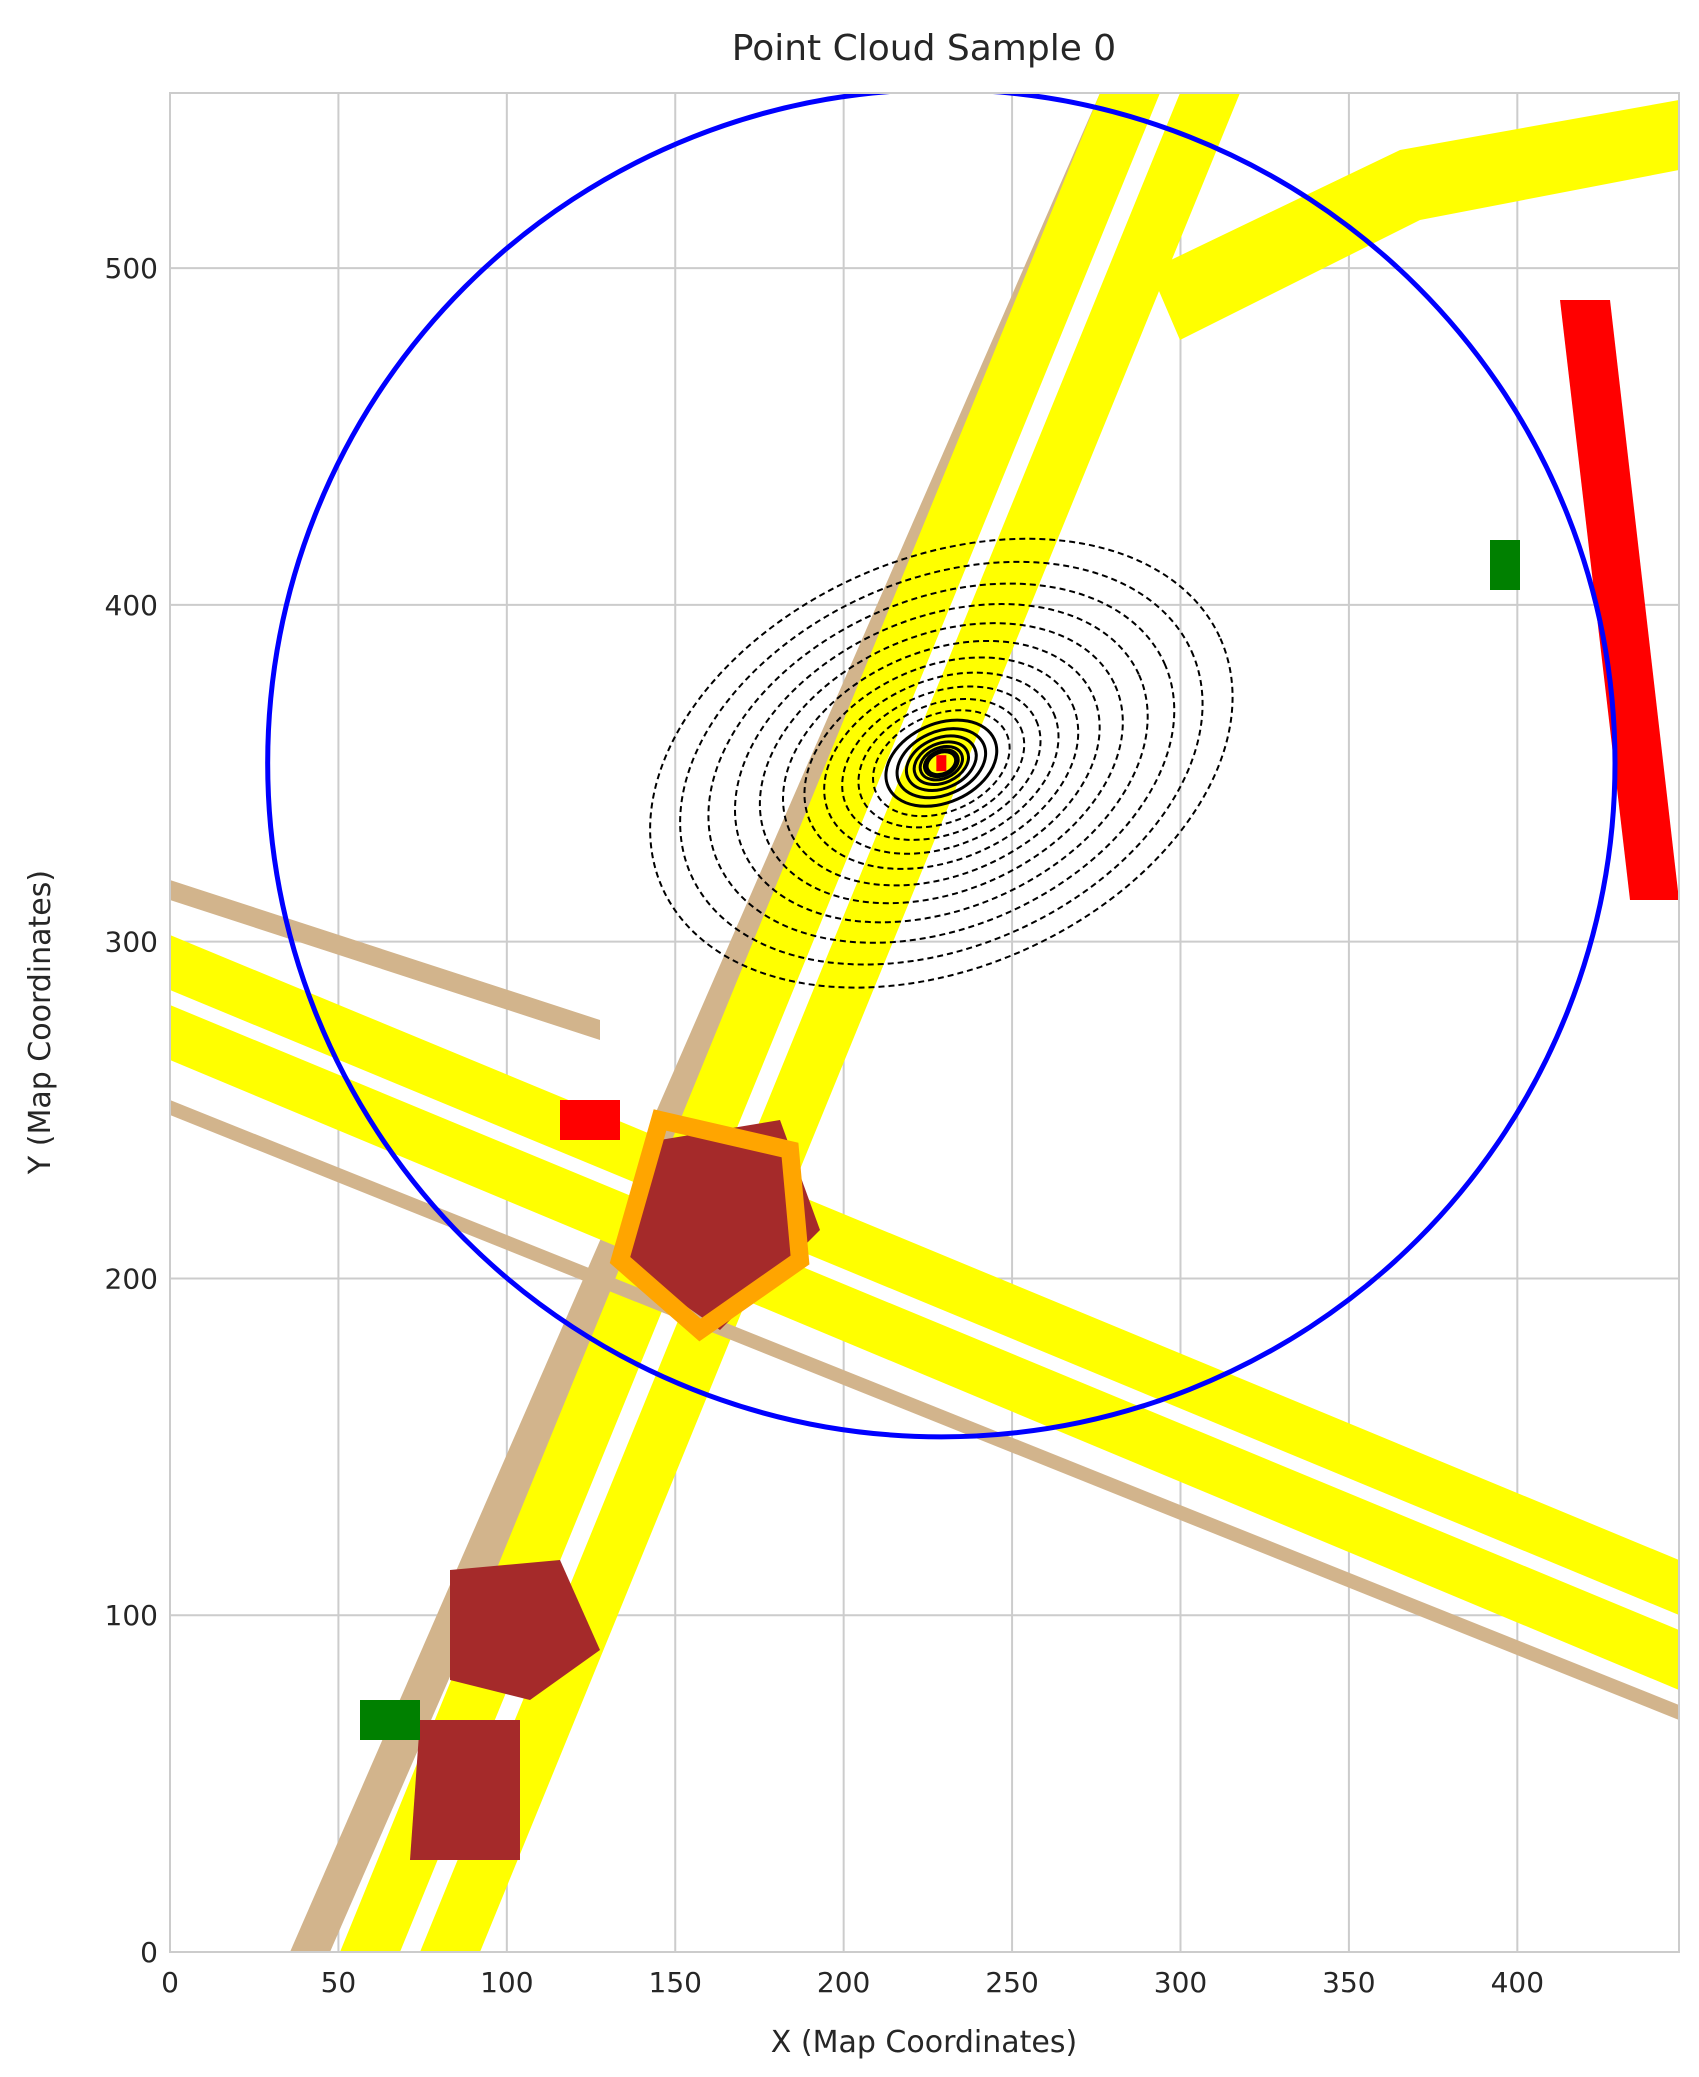  Describe the element at coordinates (843, 1982) in the screenshot. I see `x-tick-label: 200` at that location.